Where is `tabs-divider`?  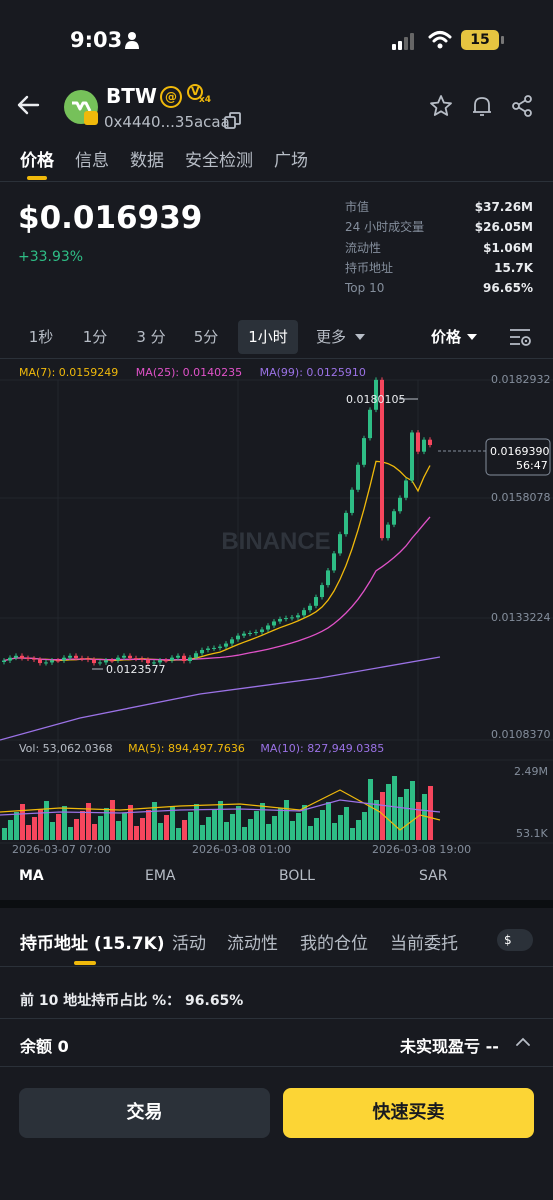
tabs-divider is located at coordinates (276, 181).